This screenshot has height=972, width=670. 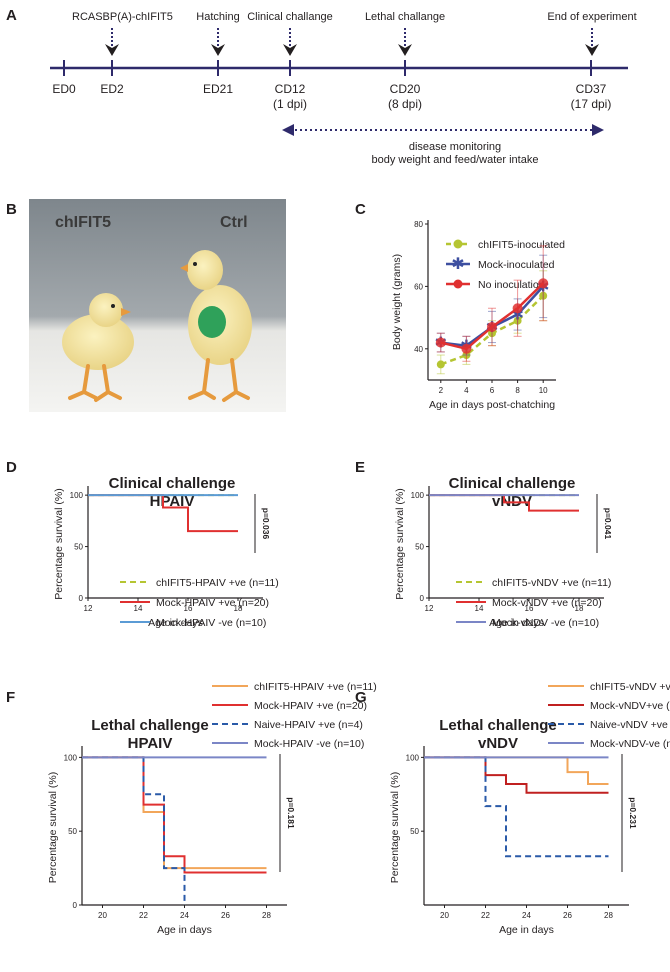 What do you see at coordinates (492, 390) in the screenshot?
I see `x-tick-label: 6` at bounding box center [492, 390].